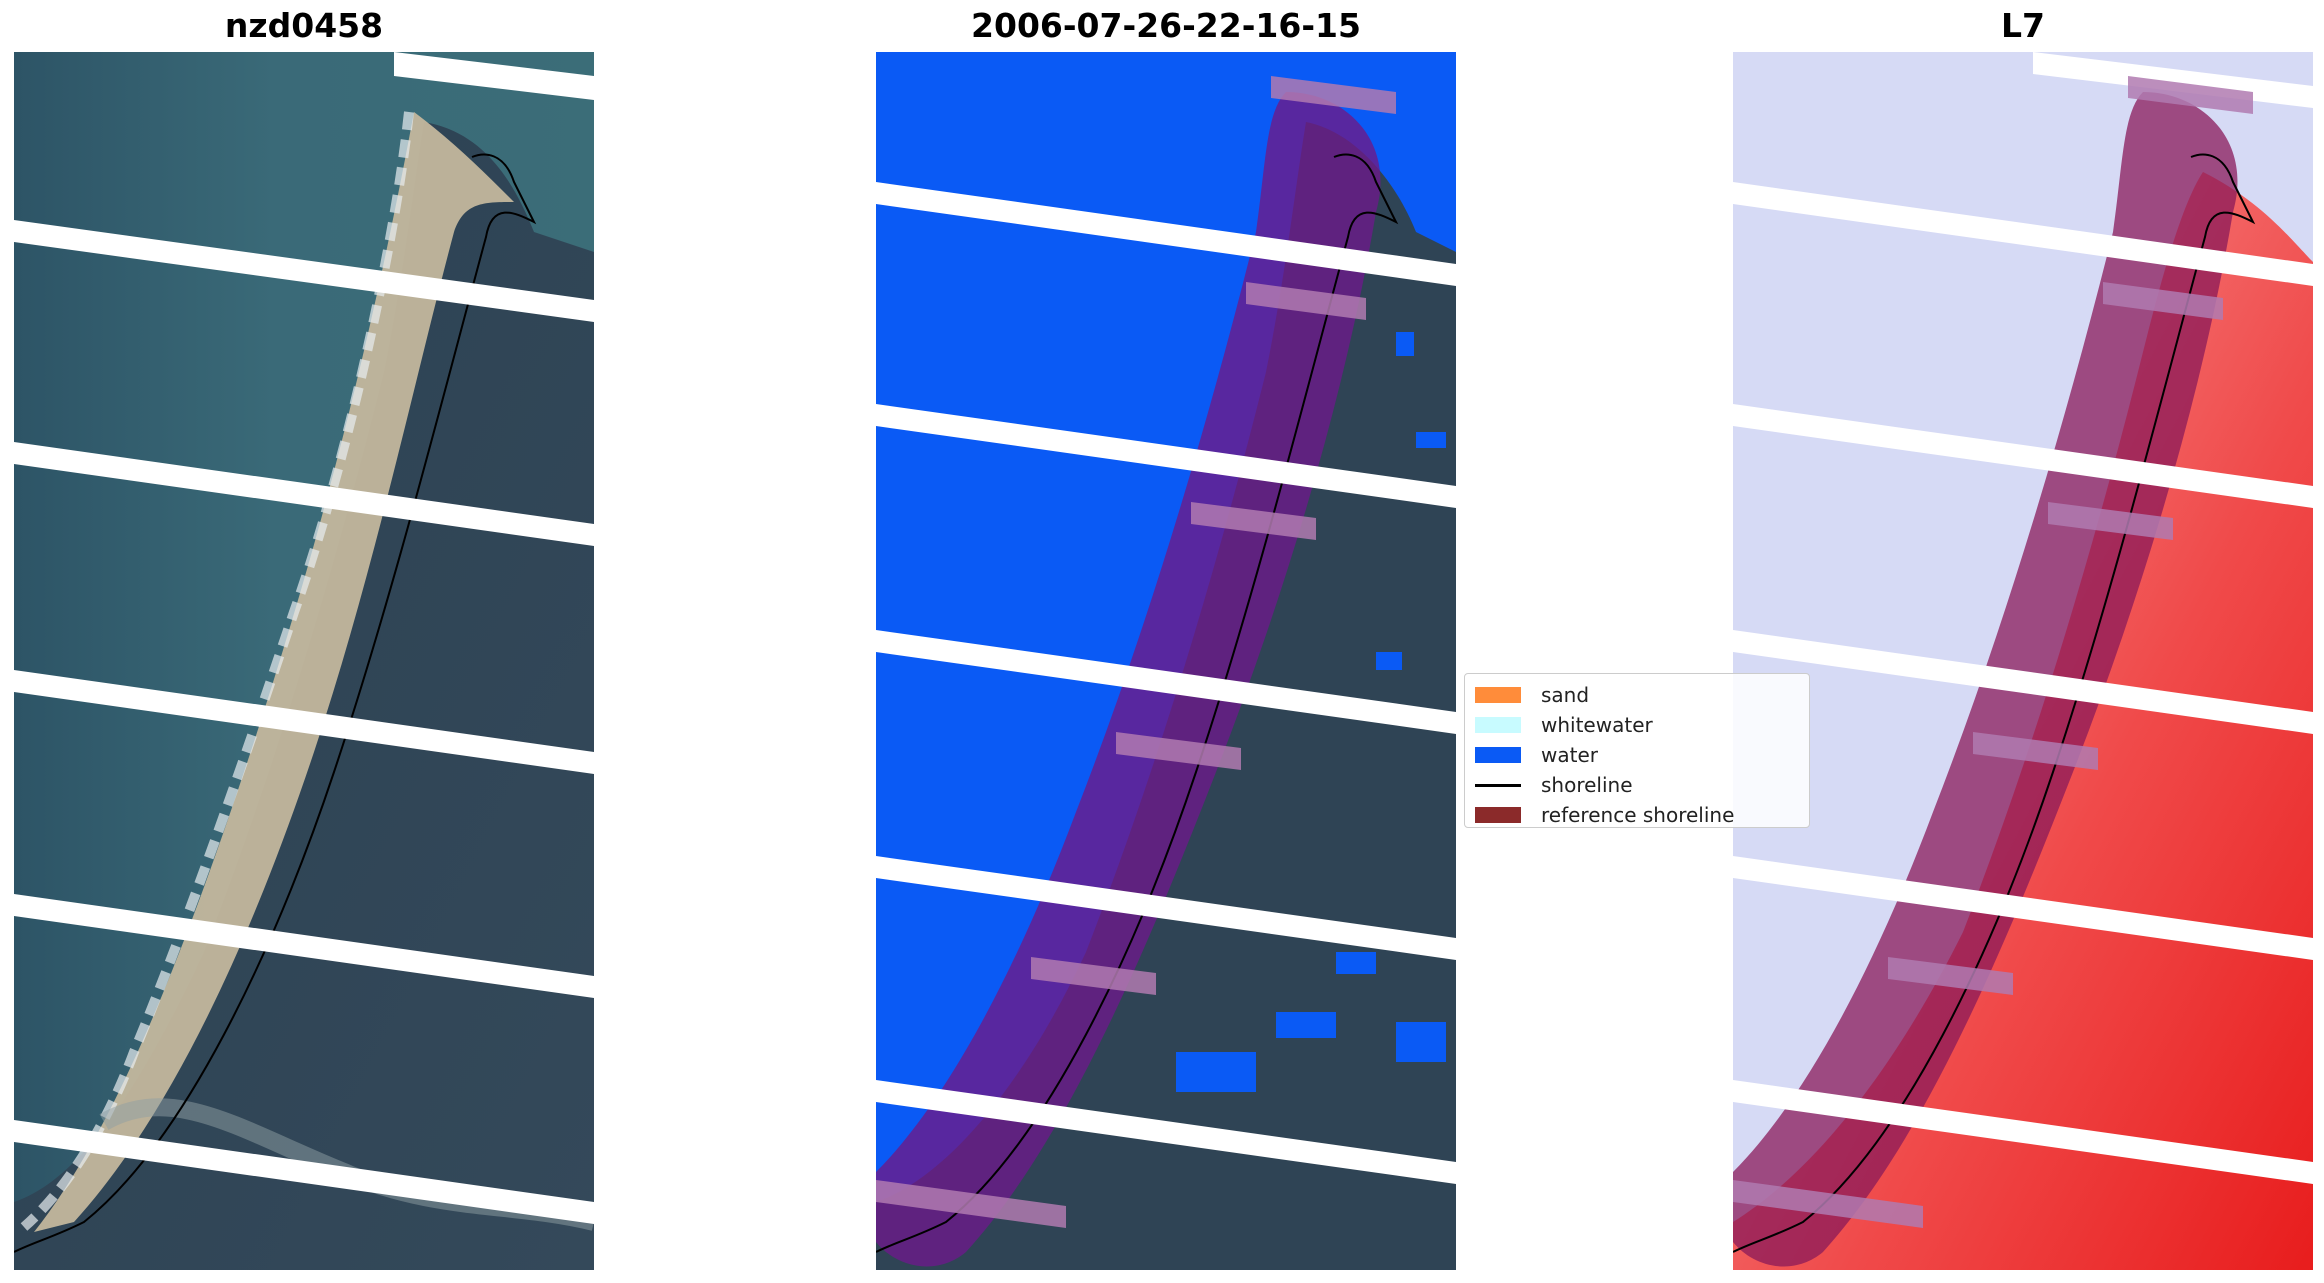 The width and height of the screenshot is (2324, 1283). Describe the element at coordinates (1498, 785) in the screenshot. I see `shoreline-line-swatch` at that location.